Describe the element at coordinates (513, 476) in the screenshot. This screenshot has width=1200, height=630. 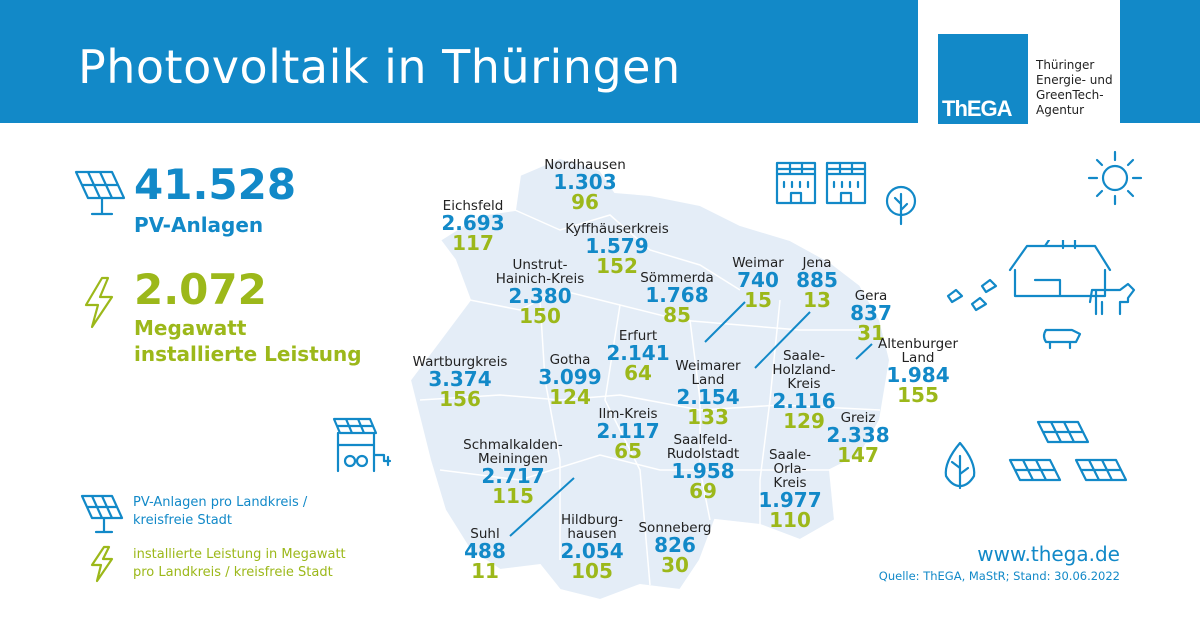
I see `region-count: 2.717` at that location.